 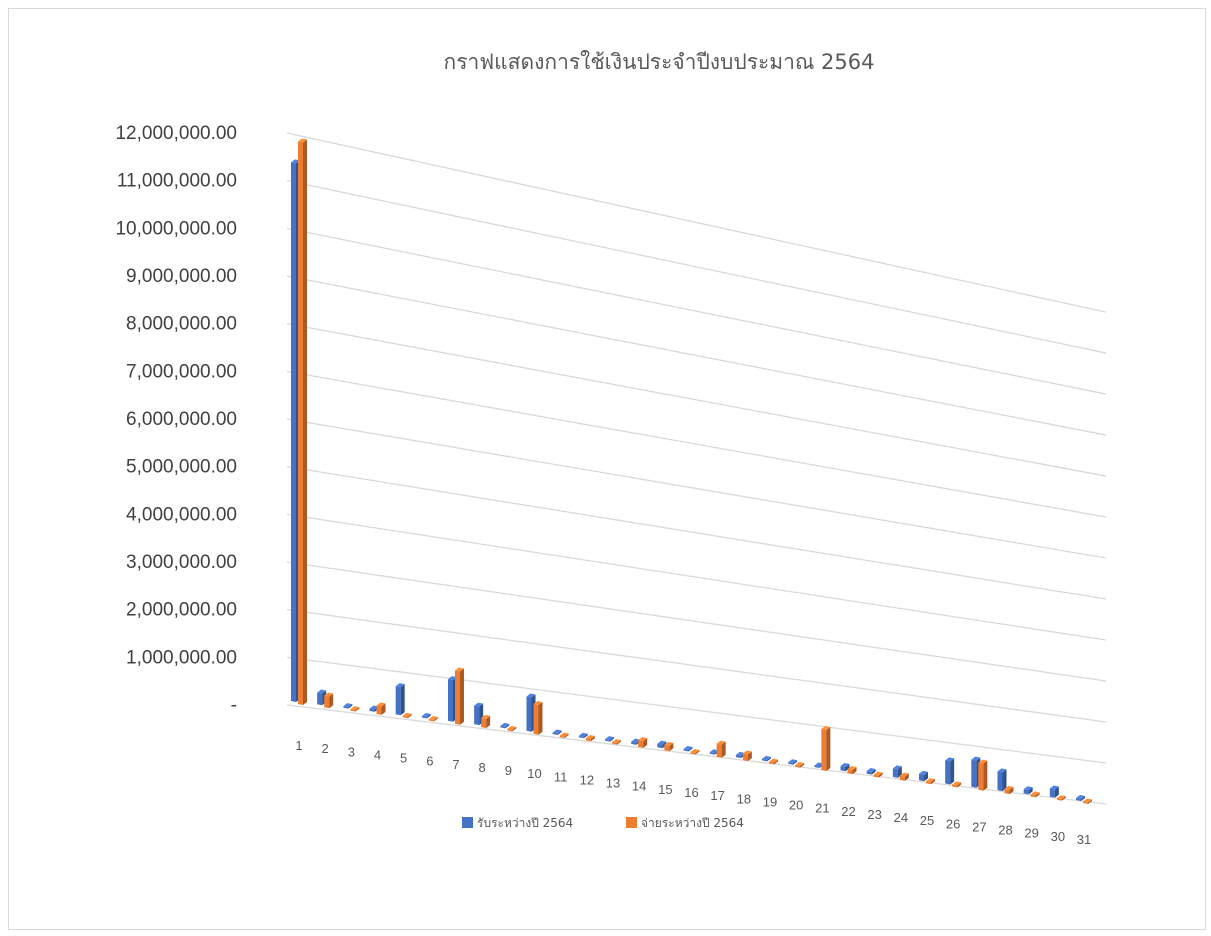 I want to click on legend-swatch-paid, so click(x=631, y=822).